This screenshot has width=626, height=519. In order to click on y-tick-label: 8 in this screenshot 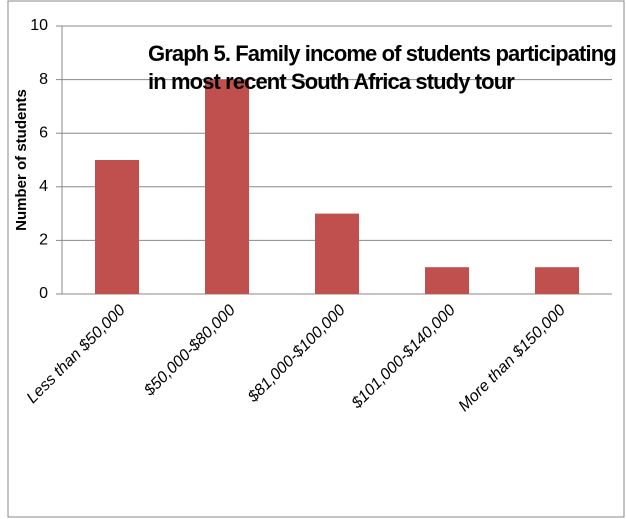, I will do `click(43, 79)`.